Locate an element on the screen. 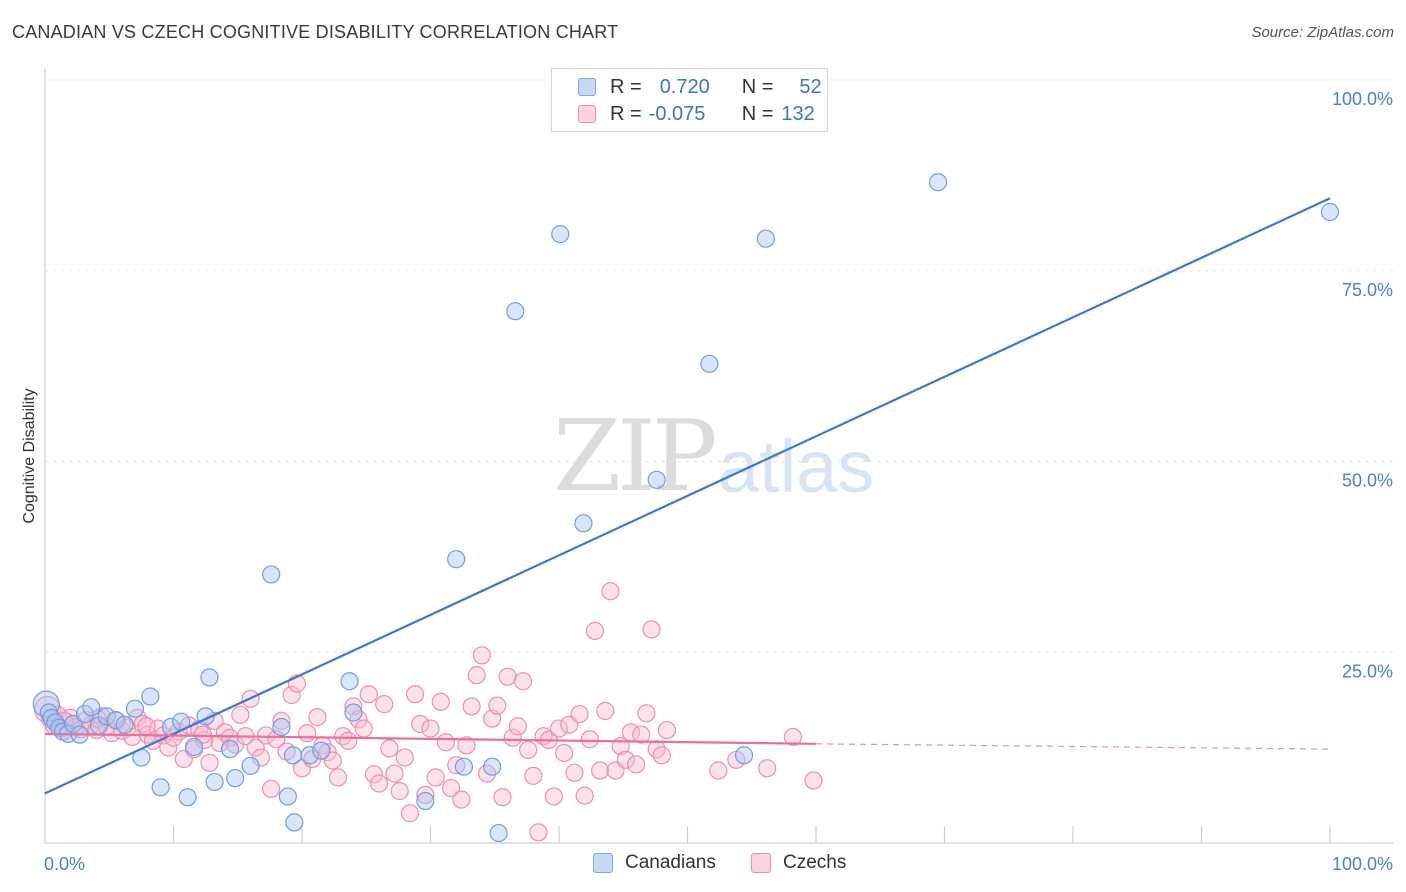 Image resolution: width=1406 pixels, height=892 pixels. y-tick-label: 50.0% is located at coordinates (1367, 481).